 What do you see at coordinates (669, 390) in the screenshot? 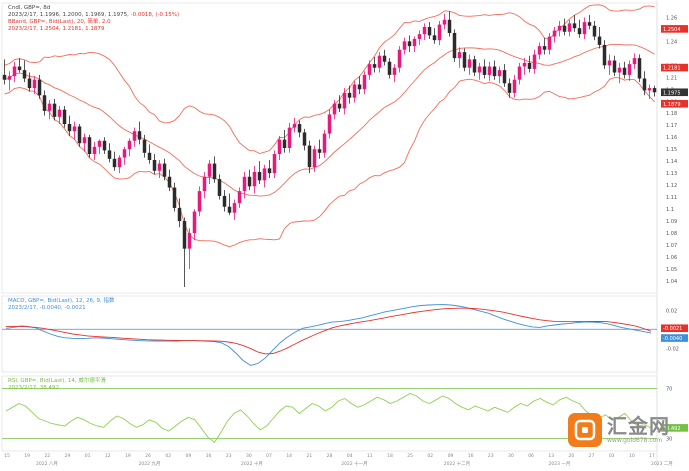
I see `rsi-tick-label: 70` at bounding box center [669, 390].